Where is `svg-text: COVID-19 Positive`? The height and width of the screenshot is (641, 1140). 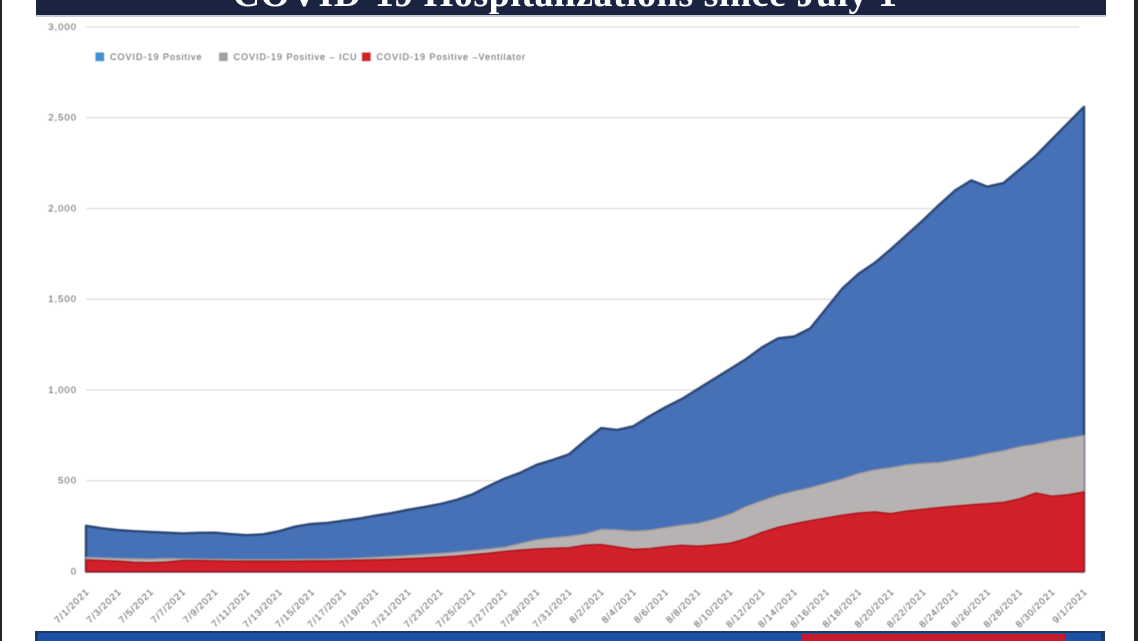 svg-text: COVID-19 Positive is located at coordinates (156, 57).